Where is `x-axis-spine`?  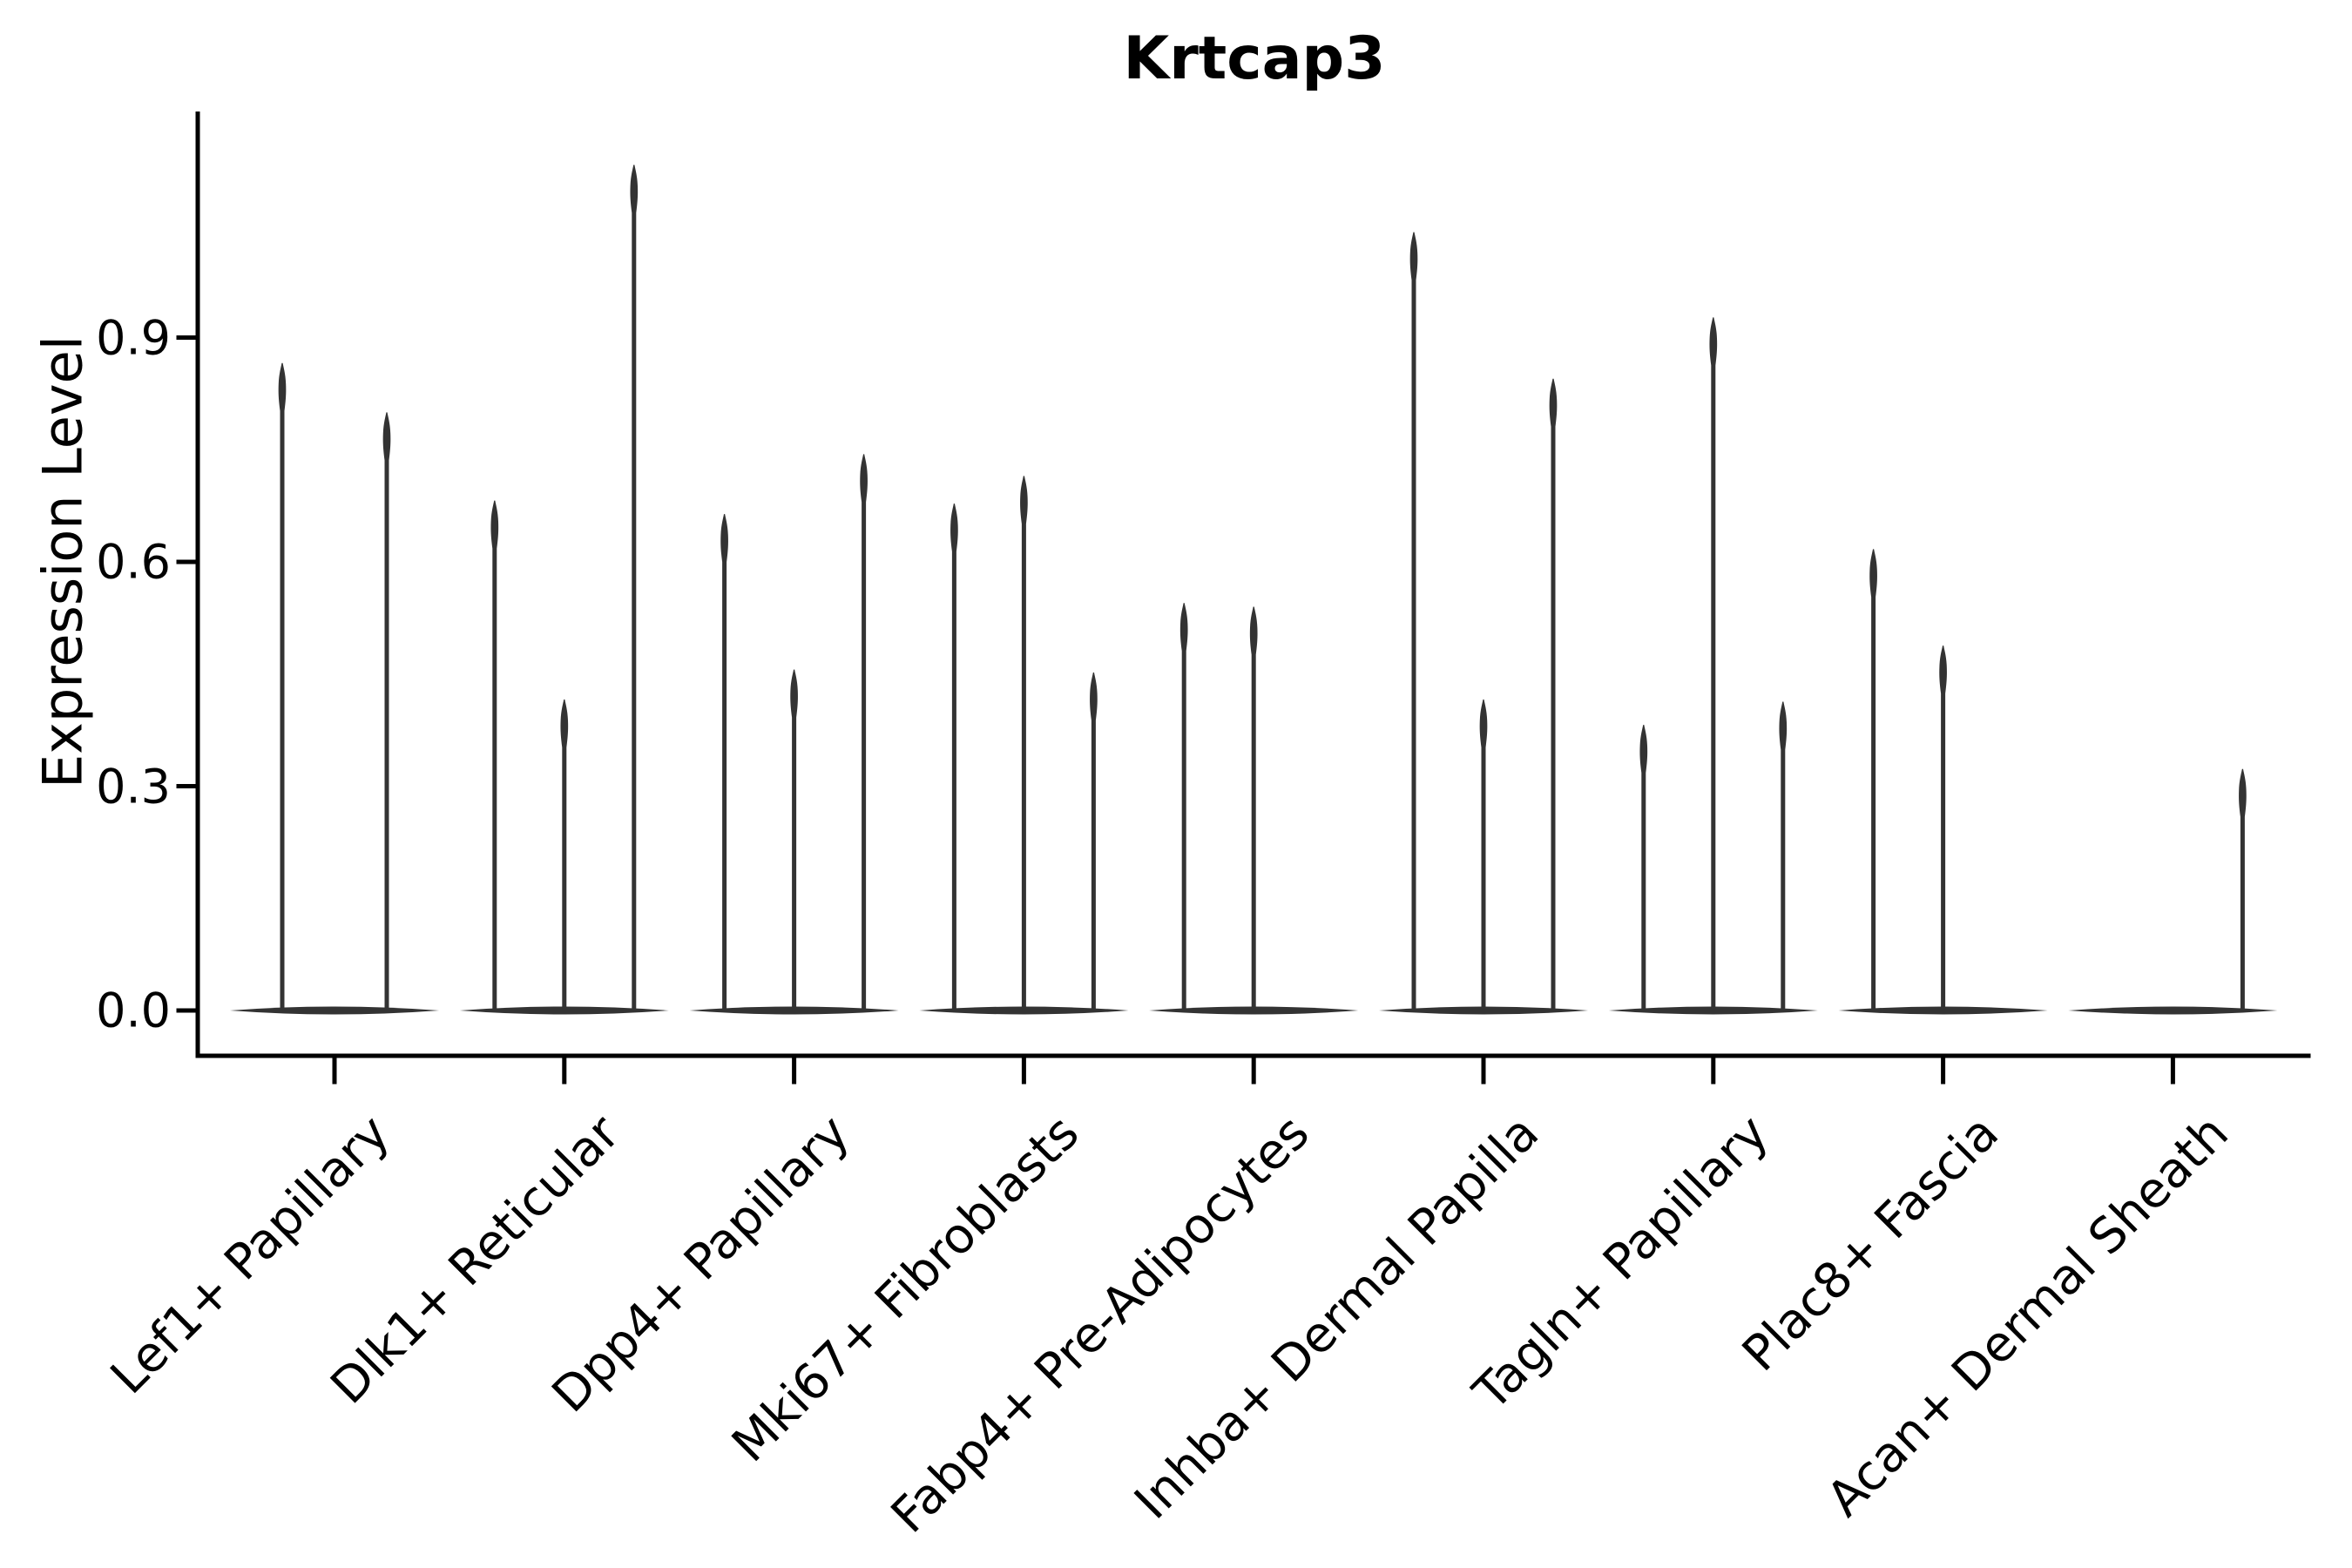 x-axis-spine is located at coordinates (1253, 1055).